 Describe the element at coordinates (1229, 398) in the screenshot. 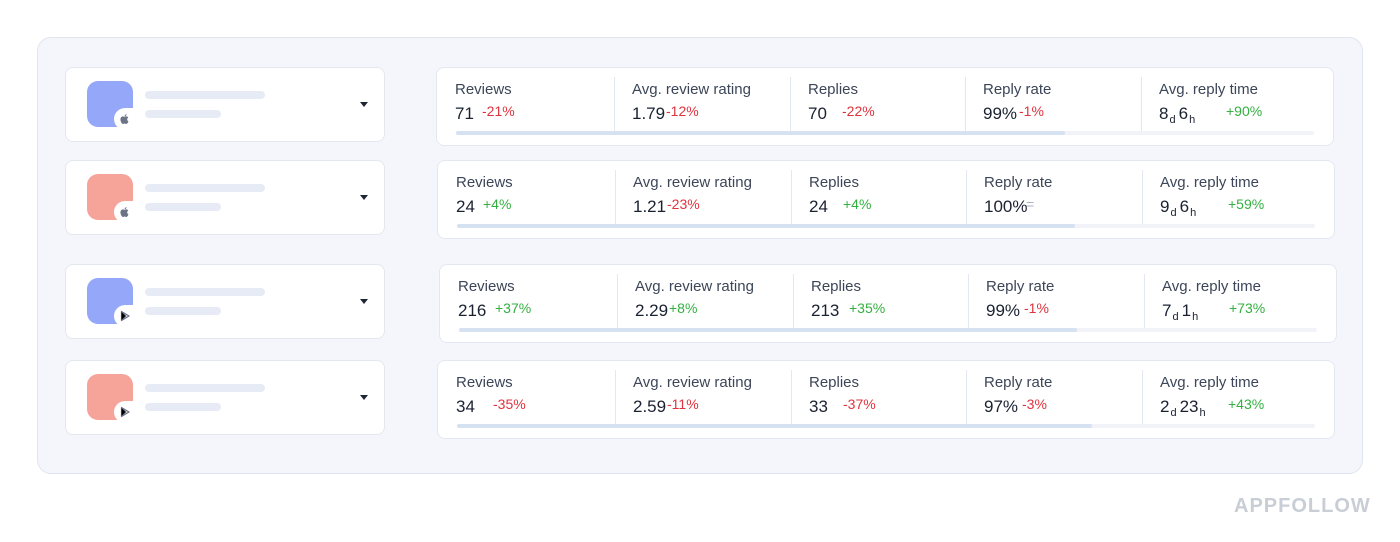

I see `stat-reply-time: Avg. reply time 2d 23h +43%` at that location.